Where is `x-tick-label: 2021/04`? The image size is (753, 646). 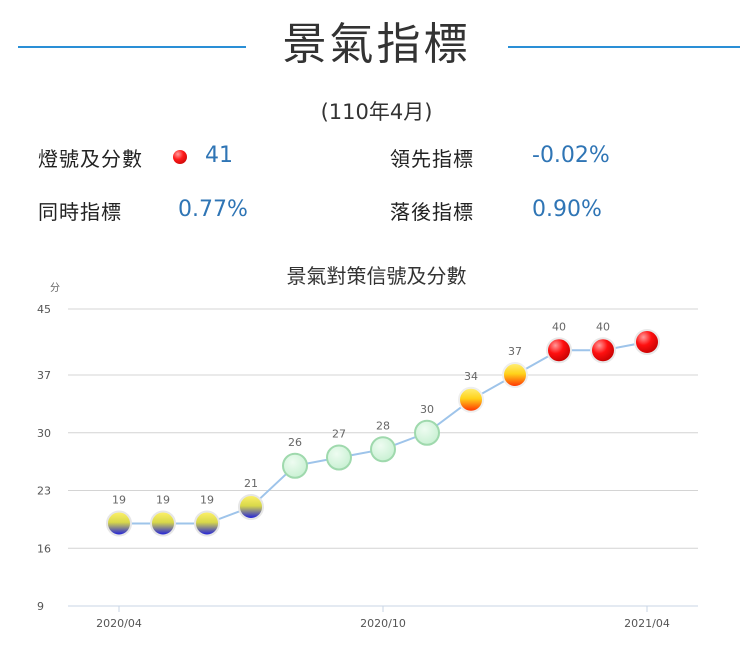 x-tick-label: 2021/04 is located at coordinates (647, 623).